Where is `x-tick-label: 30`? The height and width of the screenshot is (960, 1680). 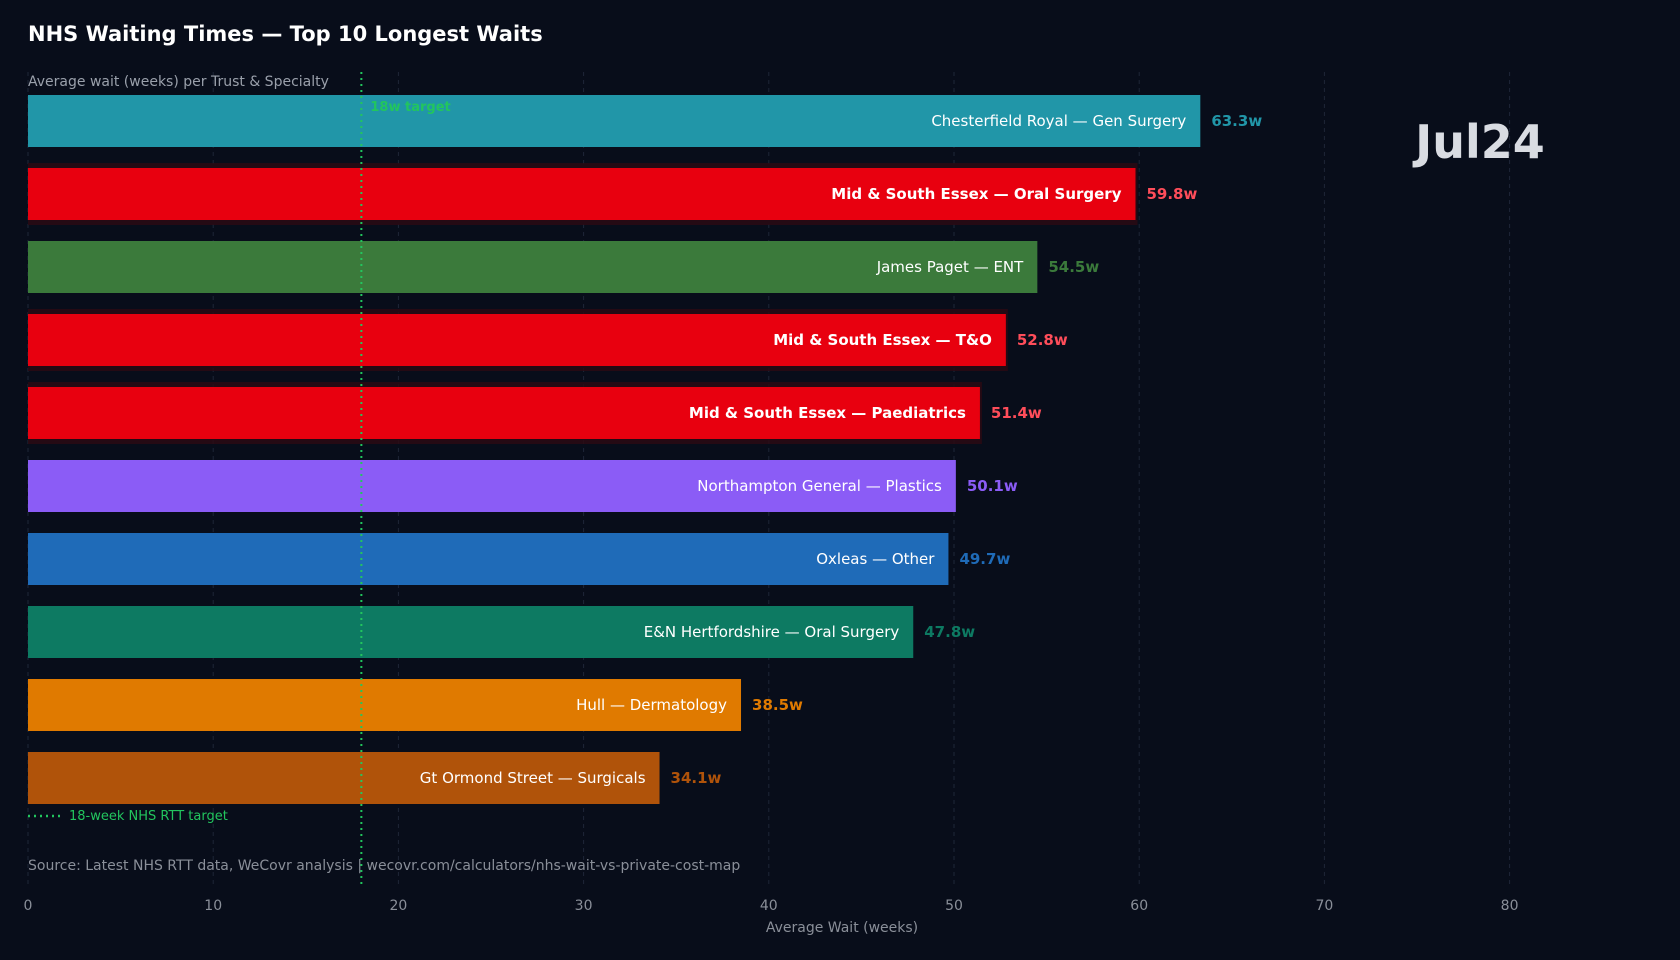 x-tick-label: 30 is located at coordinates (584, 906).